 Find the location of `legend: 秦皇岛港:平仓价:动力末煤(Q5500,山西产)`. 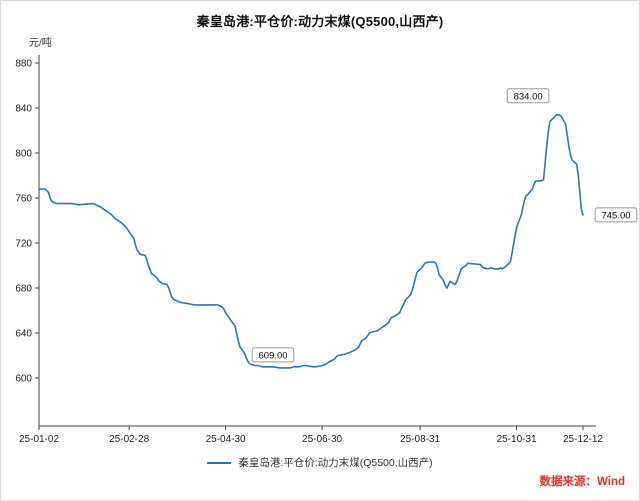

legend: 秦皇岛港:平仓价:动力末煤(Q5500,山西产) is located at coordinates (320, 462).